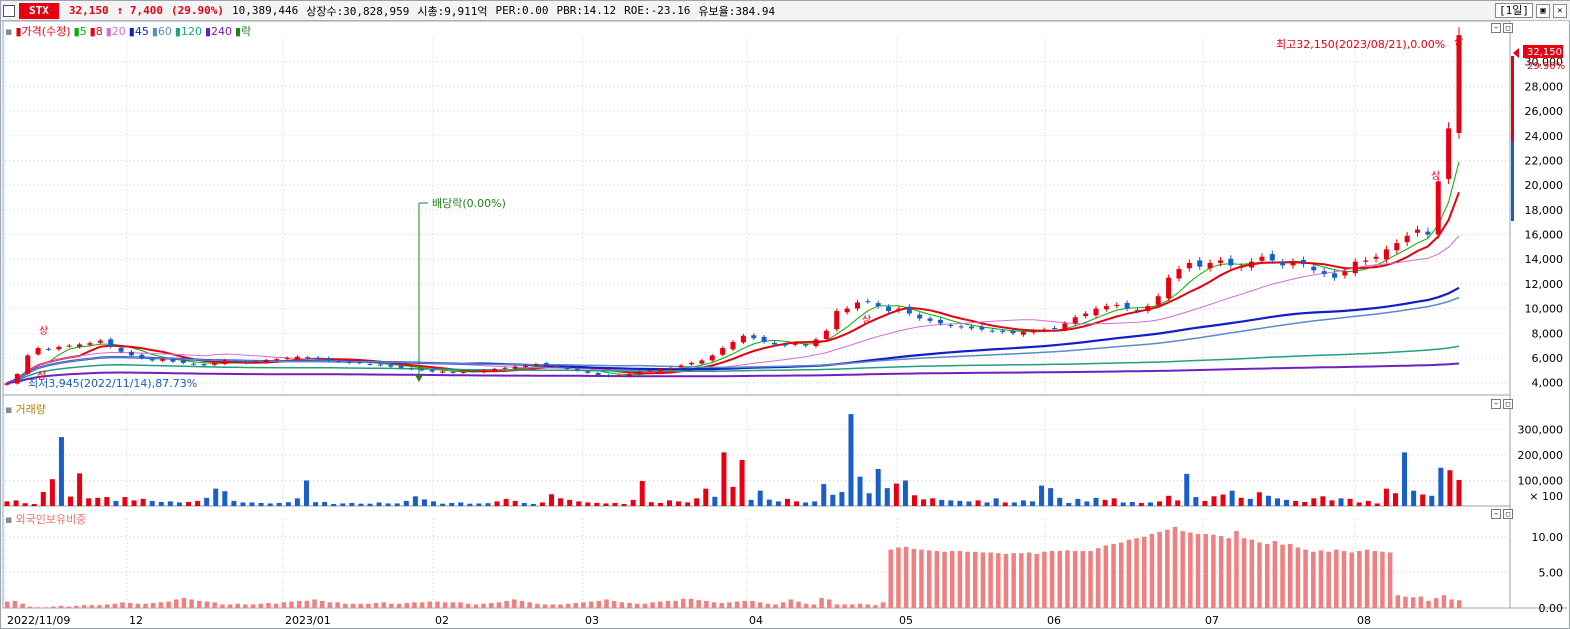 Image resolution: width=1570 pixels, height=629 pixels. What do you see at coordinates (41, 376) in the screenshot?
I see `limit-up-marker: 상` at bounding box center [41, 376].